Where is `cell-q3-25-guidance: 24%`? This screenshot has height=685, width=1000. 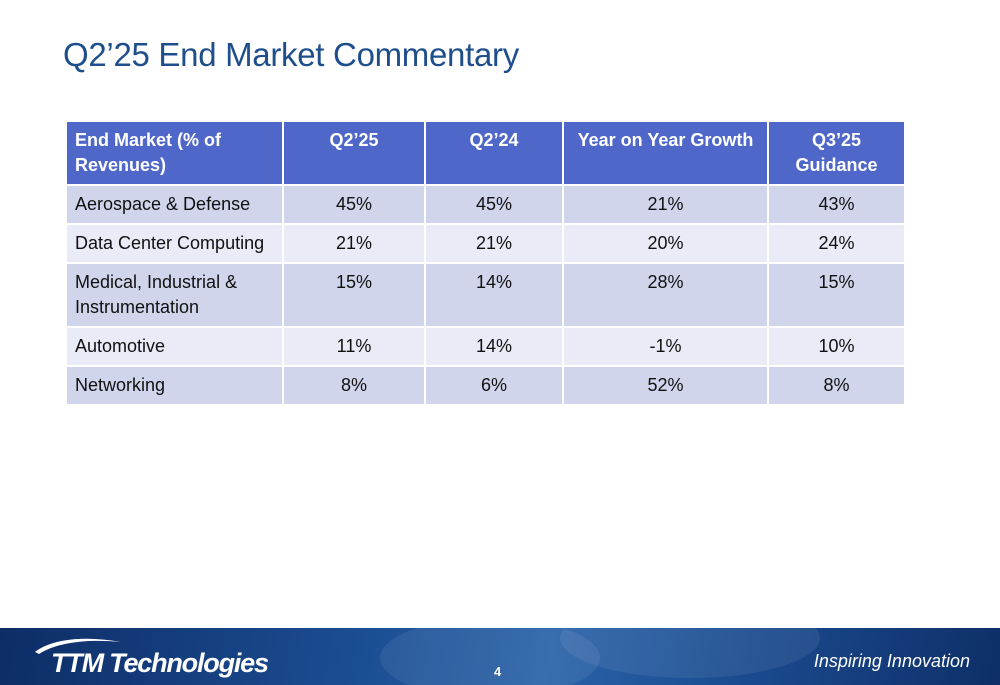 cell-q3-25-guidance: 24% is located at coordinates (836, 243).